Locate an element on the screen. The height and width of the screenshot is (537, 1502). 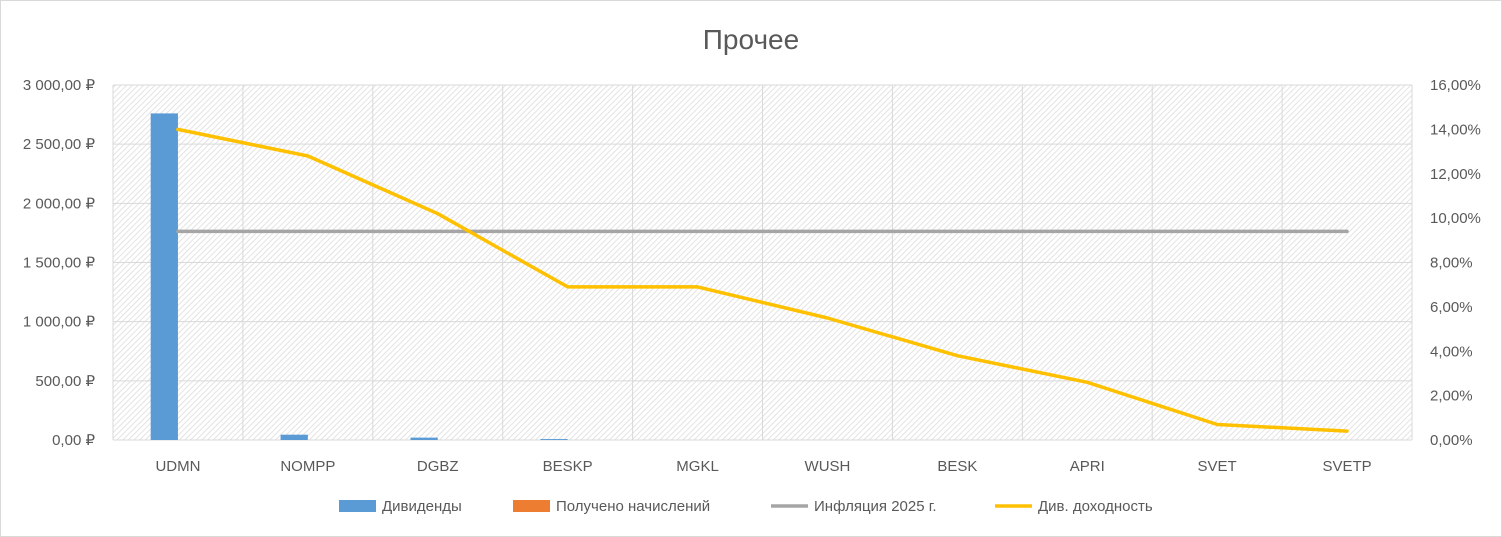
y-left-tick-label: 3 000,00 ₽ is located at coordinates (59, 85).